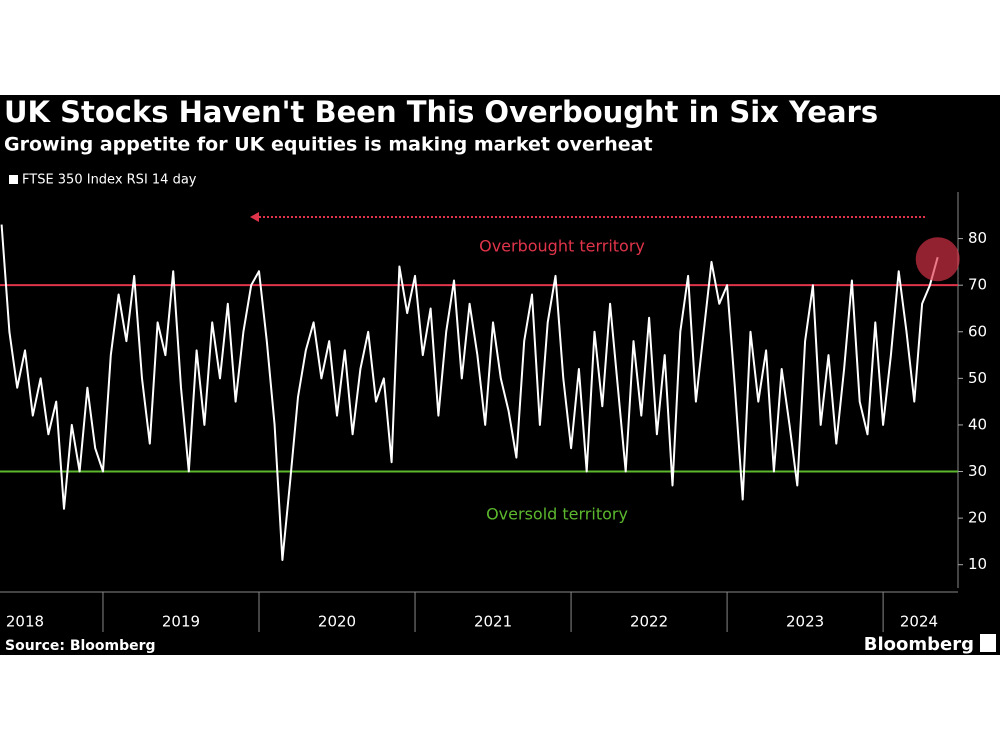 This screenshot has width=1000, height=754. What do you see at coordinates (977, 424) in the screenshot?
I see `y-tick-label: 40` at bounding box center [977, 424].